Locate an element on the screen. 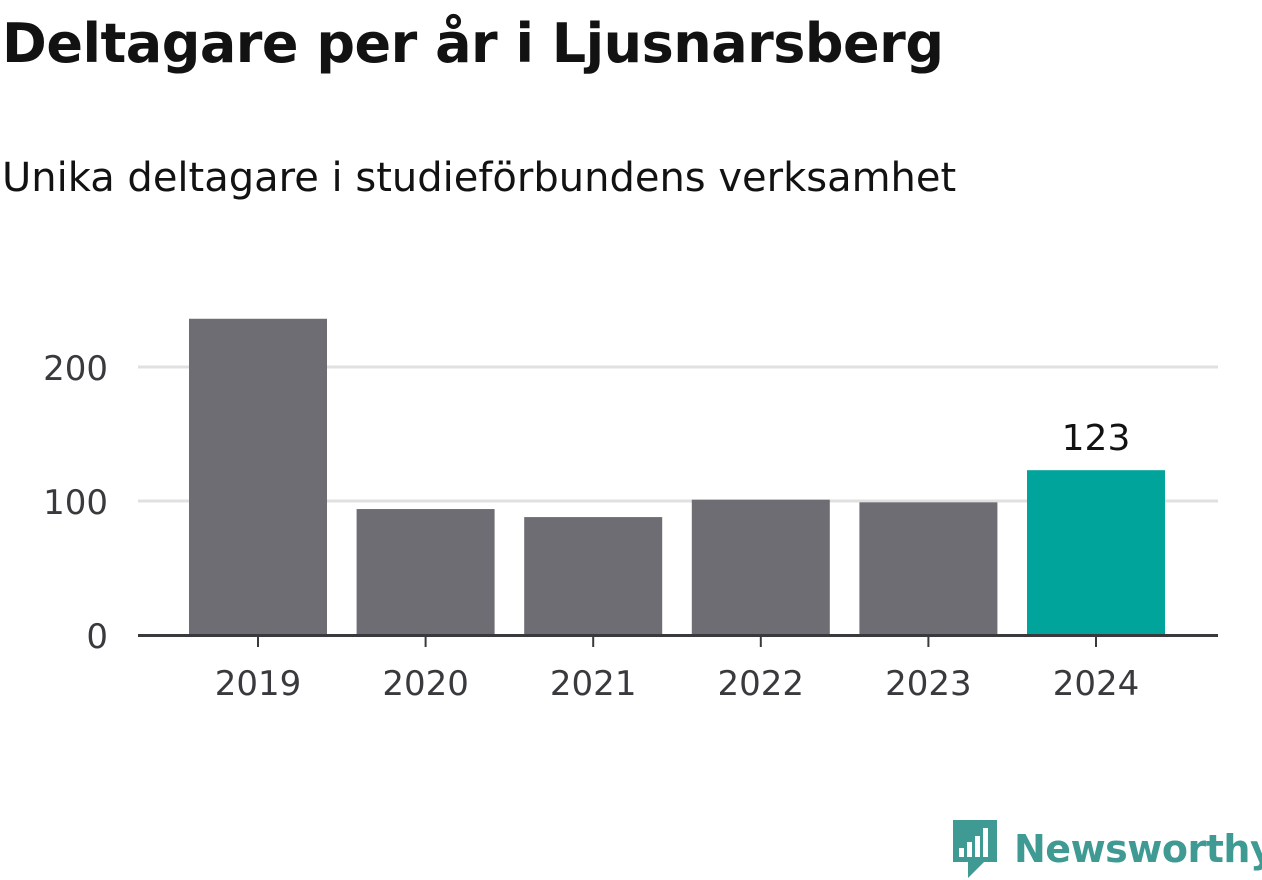  x-tick-label-2023: 2023 is located at coordinates (928, 684).